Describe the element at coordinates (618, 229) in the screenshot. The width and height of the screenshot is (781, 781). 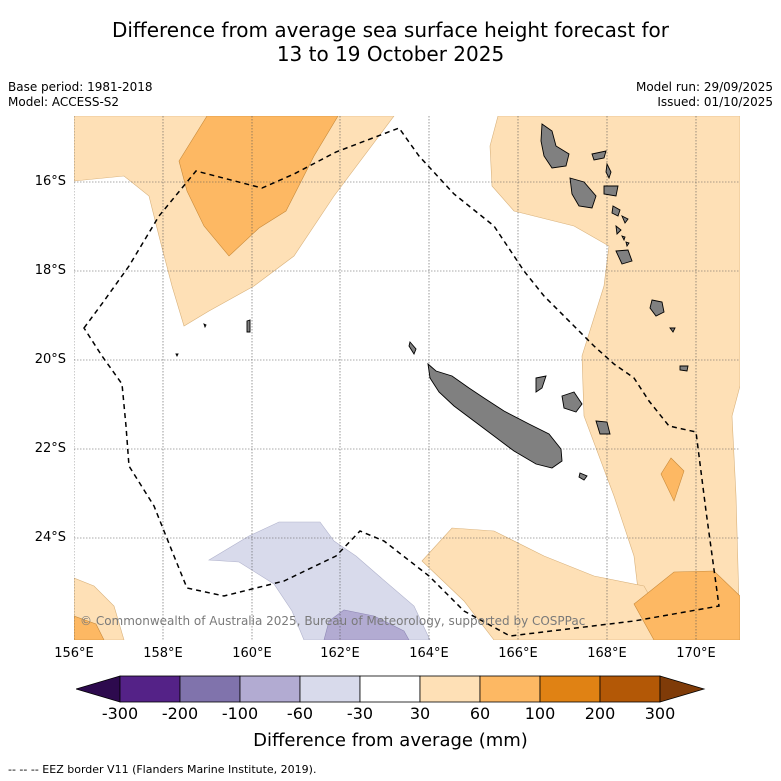
I see `vanuatu-small-b` at that location.